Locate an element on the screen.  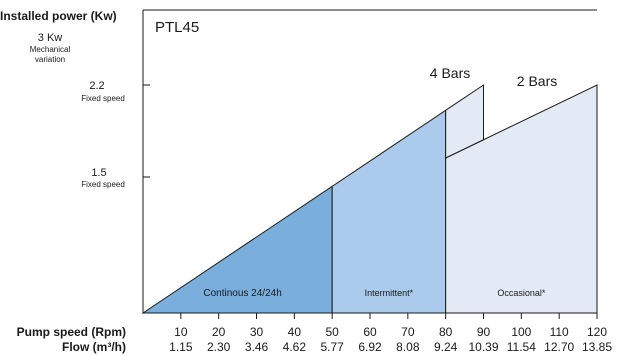
flow-tick-label-3: 4.62 is located at coordinates (295, 347).